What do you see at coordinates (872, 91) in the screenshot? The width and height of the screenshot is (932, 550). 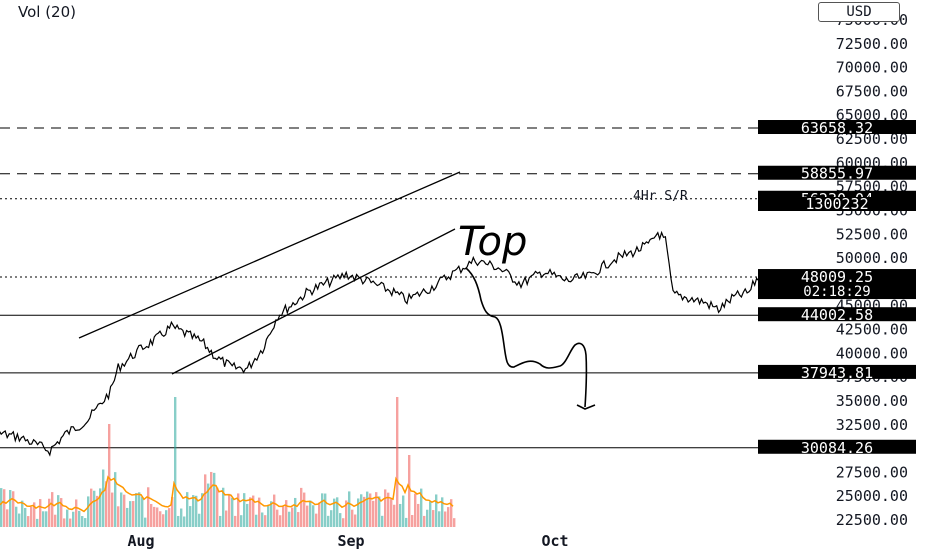 I see `y-tick-label: 67500.00` at bounding box center [872, 91].